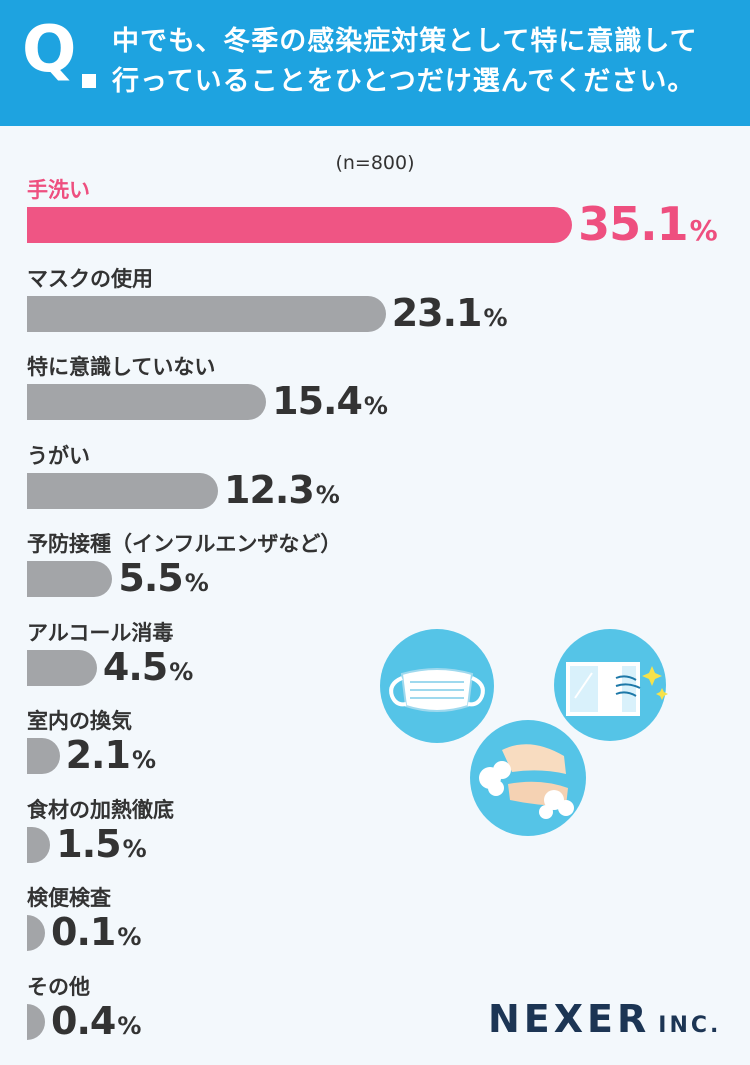 The width and height of the screenshot is (750, 1065). What do you see at coordinates (100, 632) in the screenshot?
I see `category-label: アルコール消毒` at bounding box center [100, 632].